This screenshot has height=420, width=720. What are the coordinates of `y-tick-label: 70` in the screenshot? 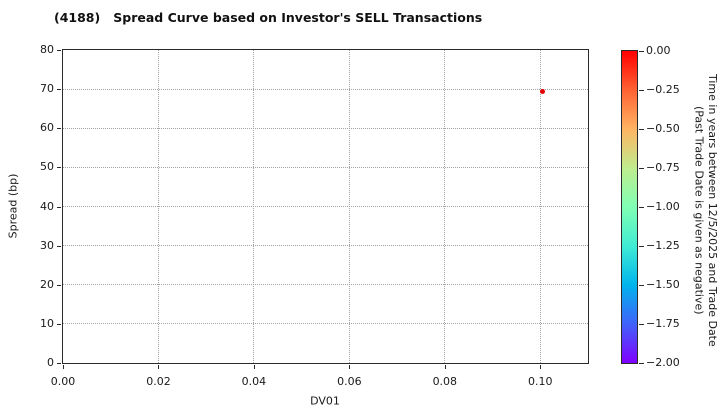 It's located at (47, 89).